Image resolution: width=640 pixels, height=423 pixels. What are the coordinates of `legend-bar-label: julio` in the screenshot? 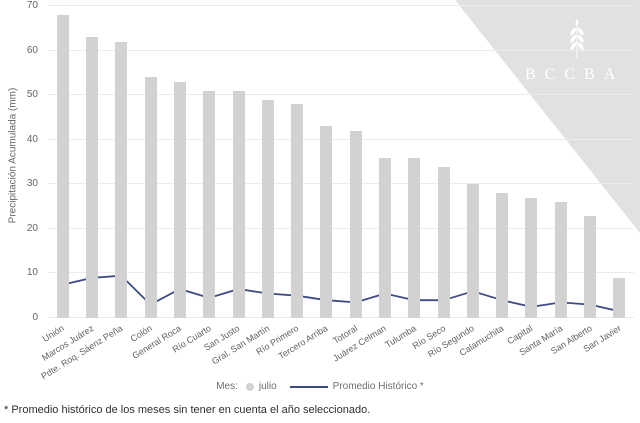 It's located at (267, 386).